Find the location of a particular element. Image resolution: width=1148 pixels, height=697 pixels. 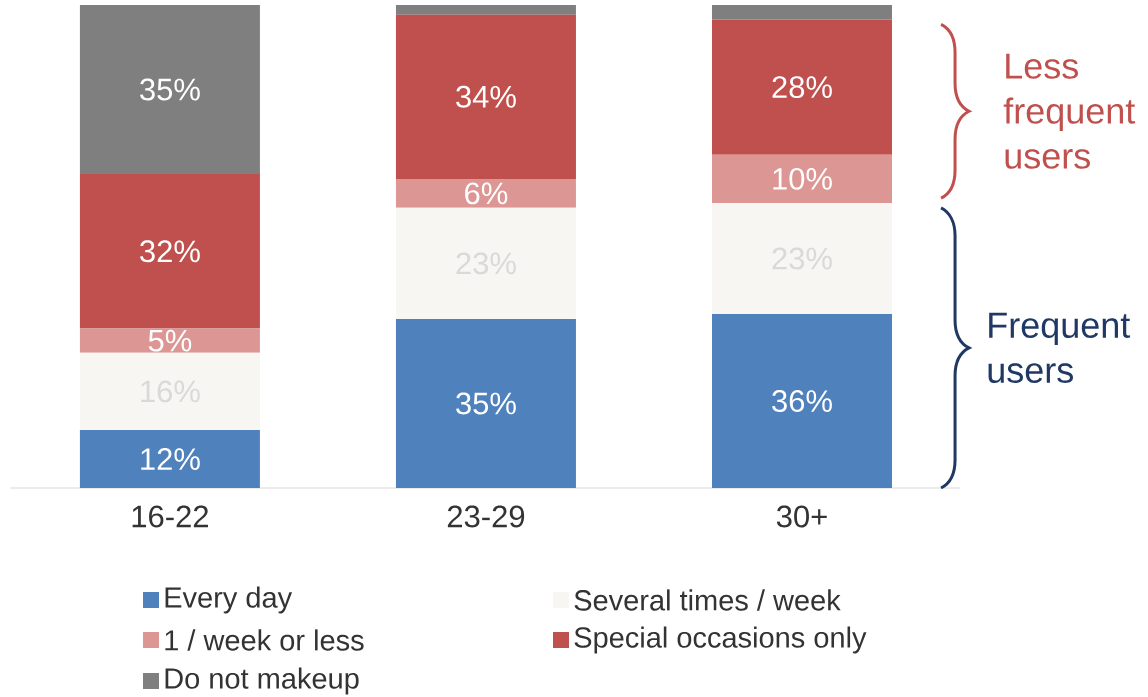

data-label: 6% is located at coordinates (486, 193).